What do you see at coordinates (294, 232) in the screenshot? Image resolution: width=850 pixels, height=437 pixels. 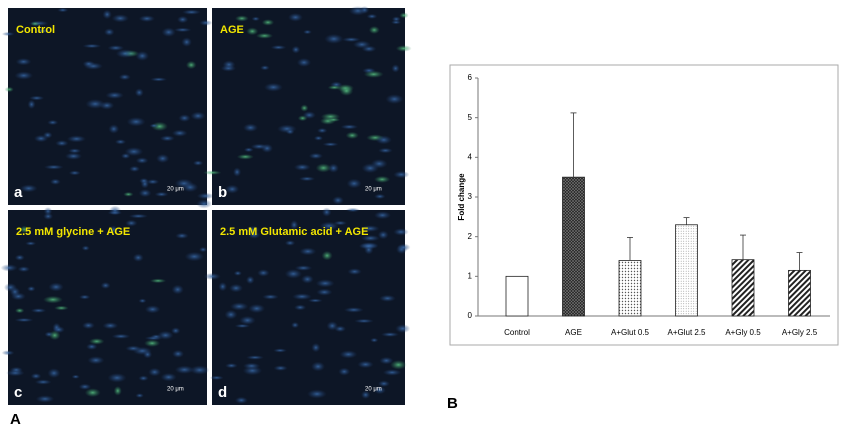 I see `image-label: 2.5 mM Glutamic acid + AGE` at bounding box center [294, 232].